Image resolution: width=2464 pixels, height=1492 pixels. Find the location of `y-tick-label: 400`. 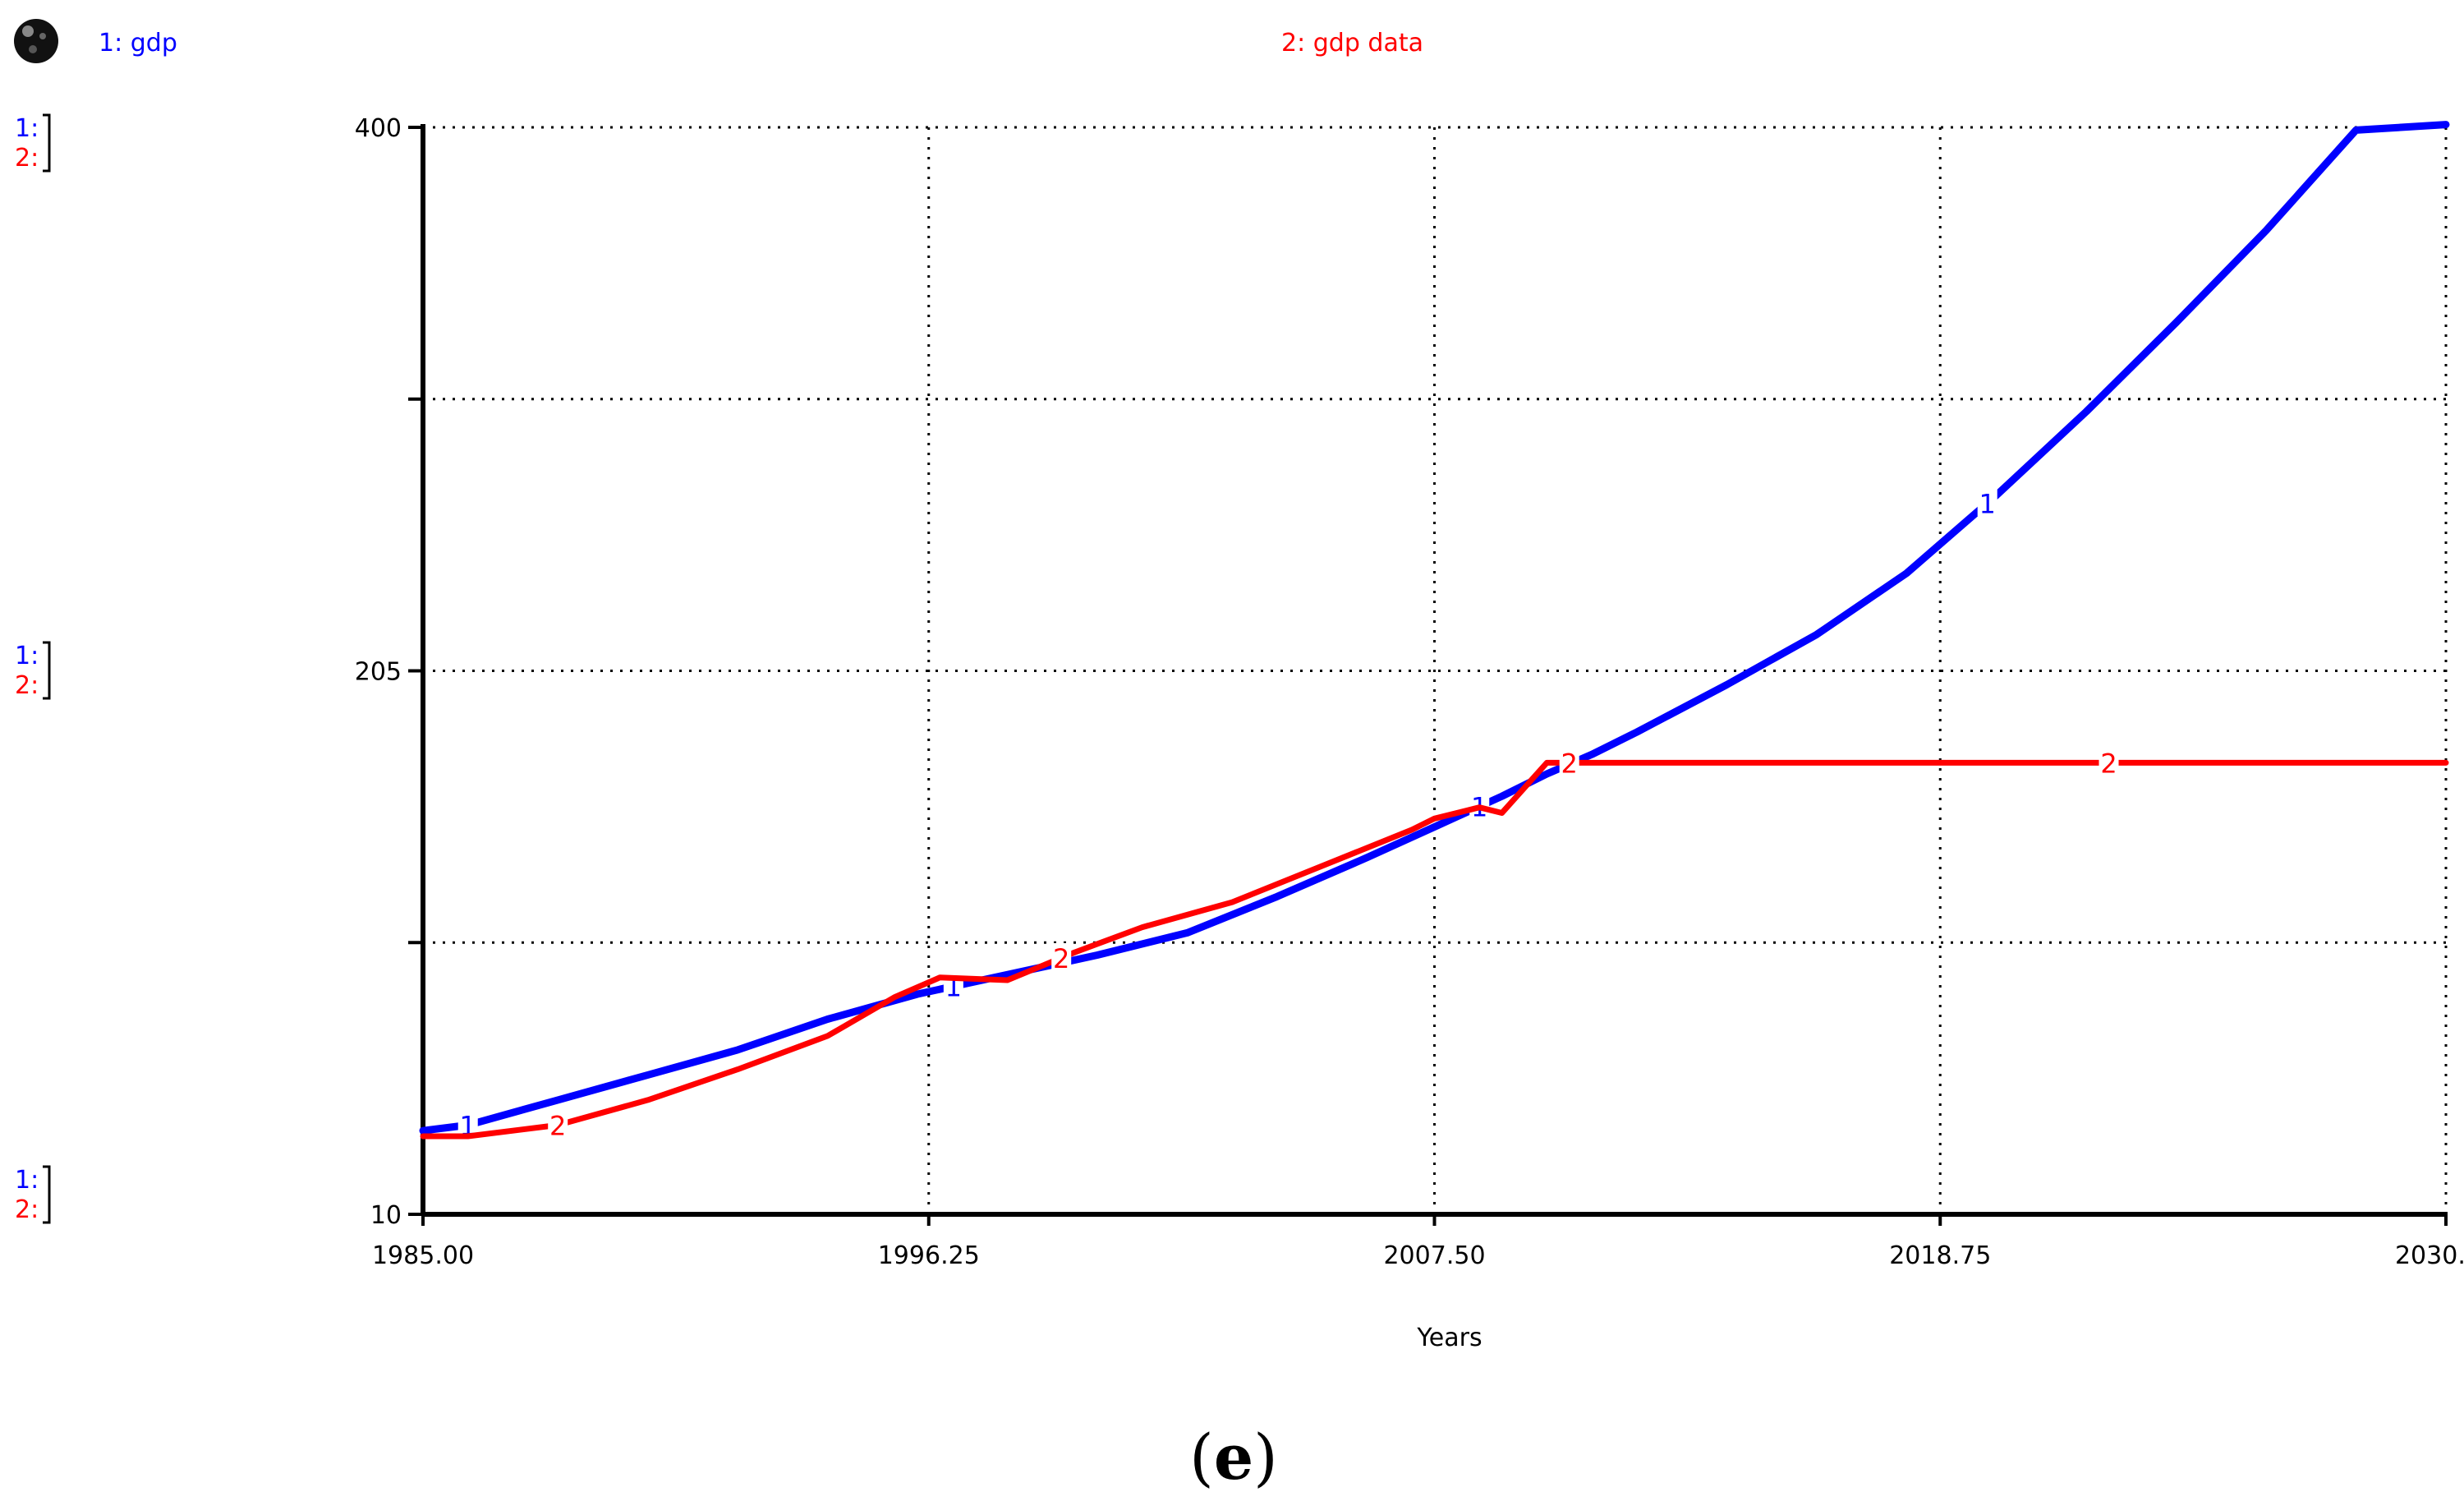

y-tick-label: 400 is located at coordinates (378, 128).